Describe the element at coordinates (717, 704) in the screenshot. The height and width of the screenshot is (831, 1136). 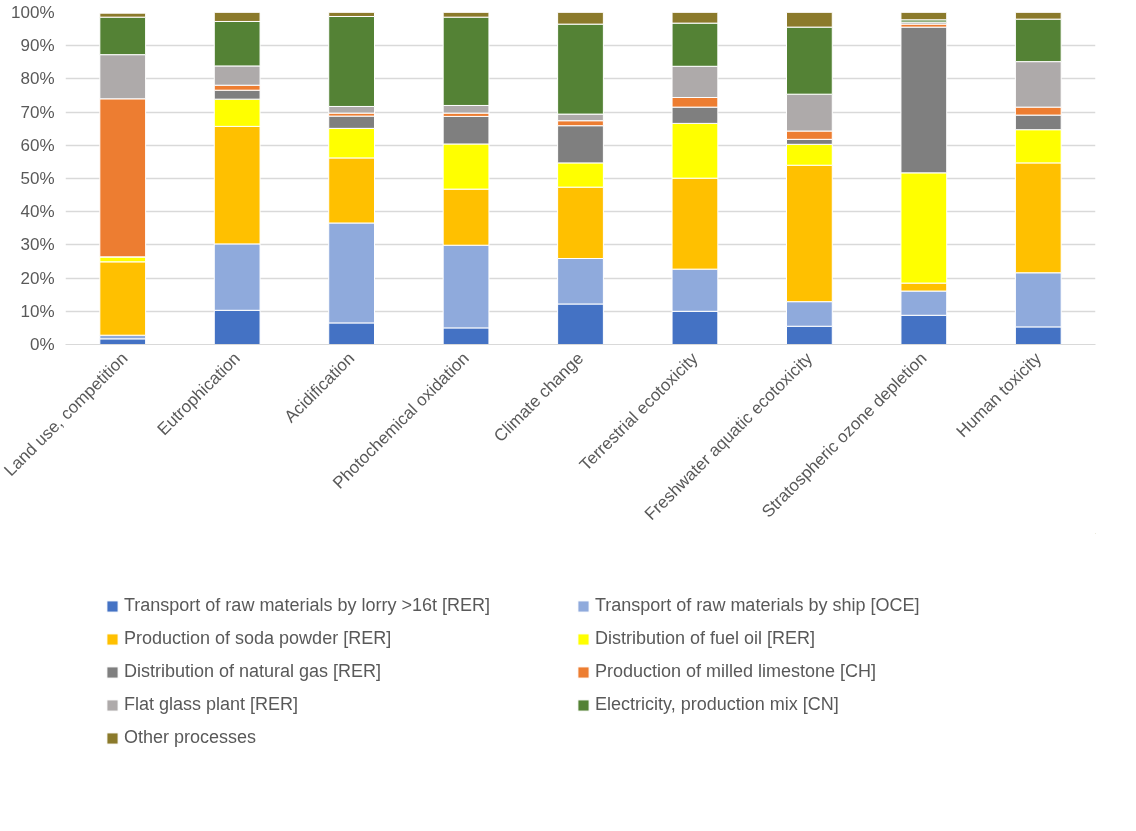
I see `legend-label: Electricity, production mix [CN]` at that location.